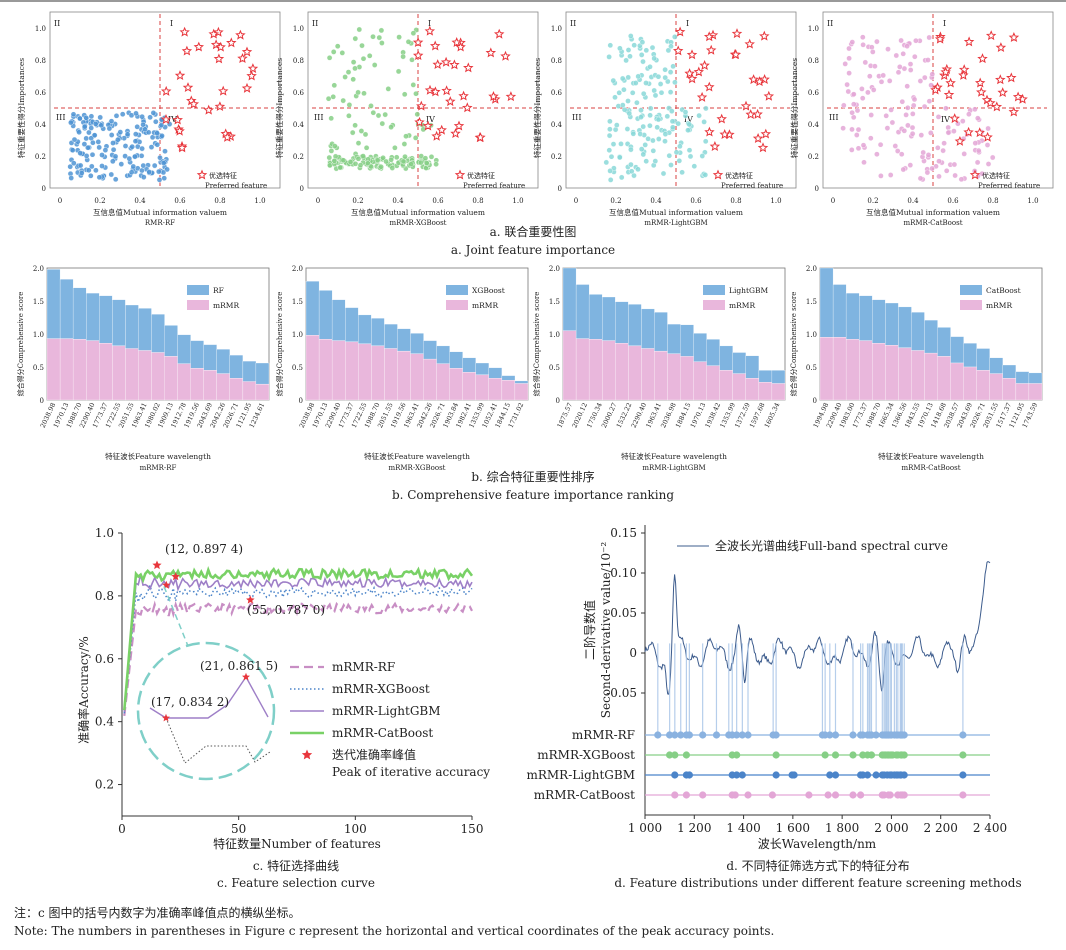 The height and width of the screenshot is (950, 1066). I want to click on y-tick-label: 1.0, so click(811, 335).